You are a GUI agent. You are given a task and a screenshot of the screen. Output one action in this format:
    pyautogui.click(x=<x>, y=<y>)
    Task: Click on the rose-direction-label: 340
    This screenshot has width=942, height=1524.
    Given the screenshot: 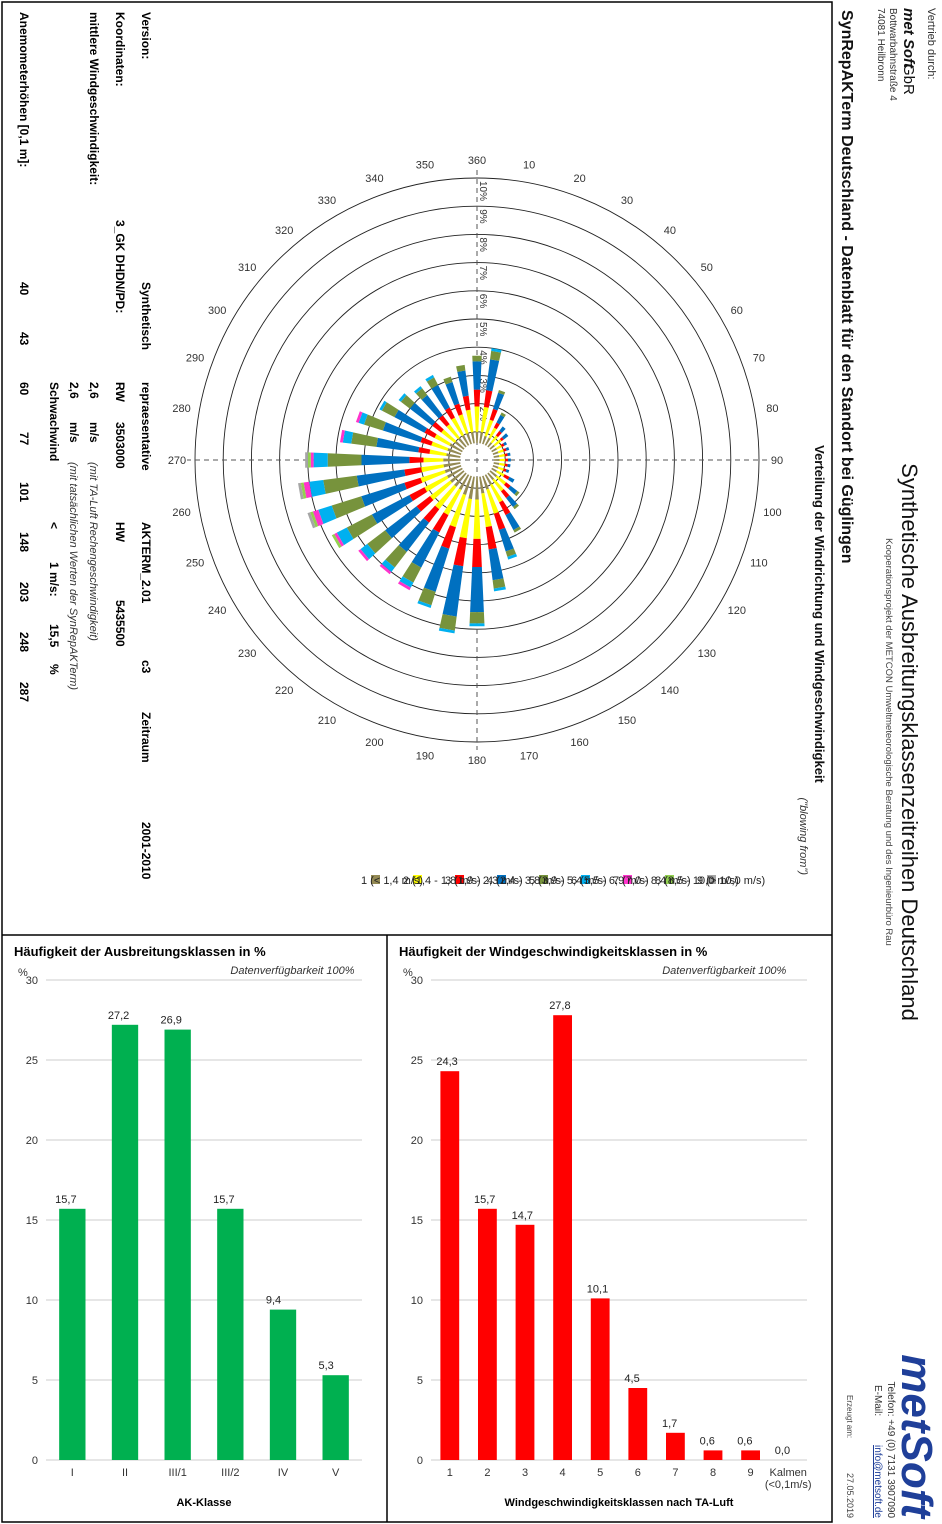 What is the action you would take?
    pyautogui.click(x=374, y=179)
    